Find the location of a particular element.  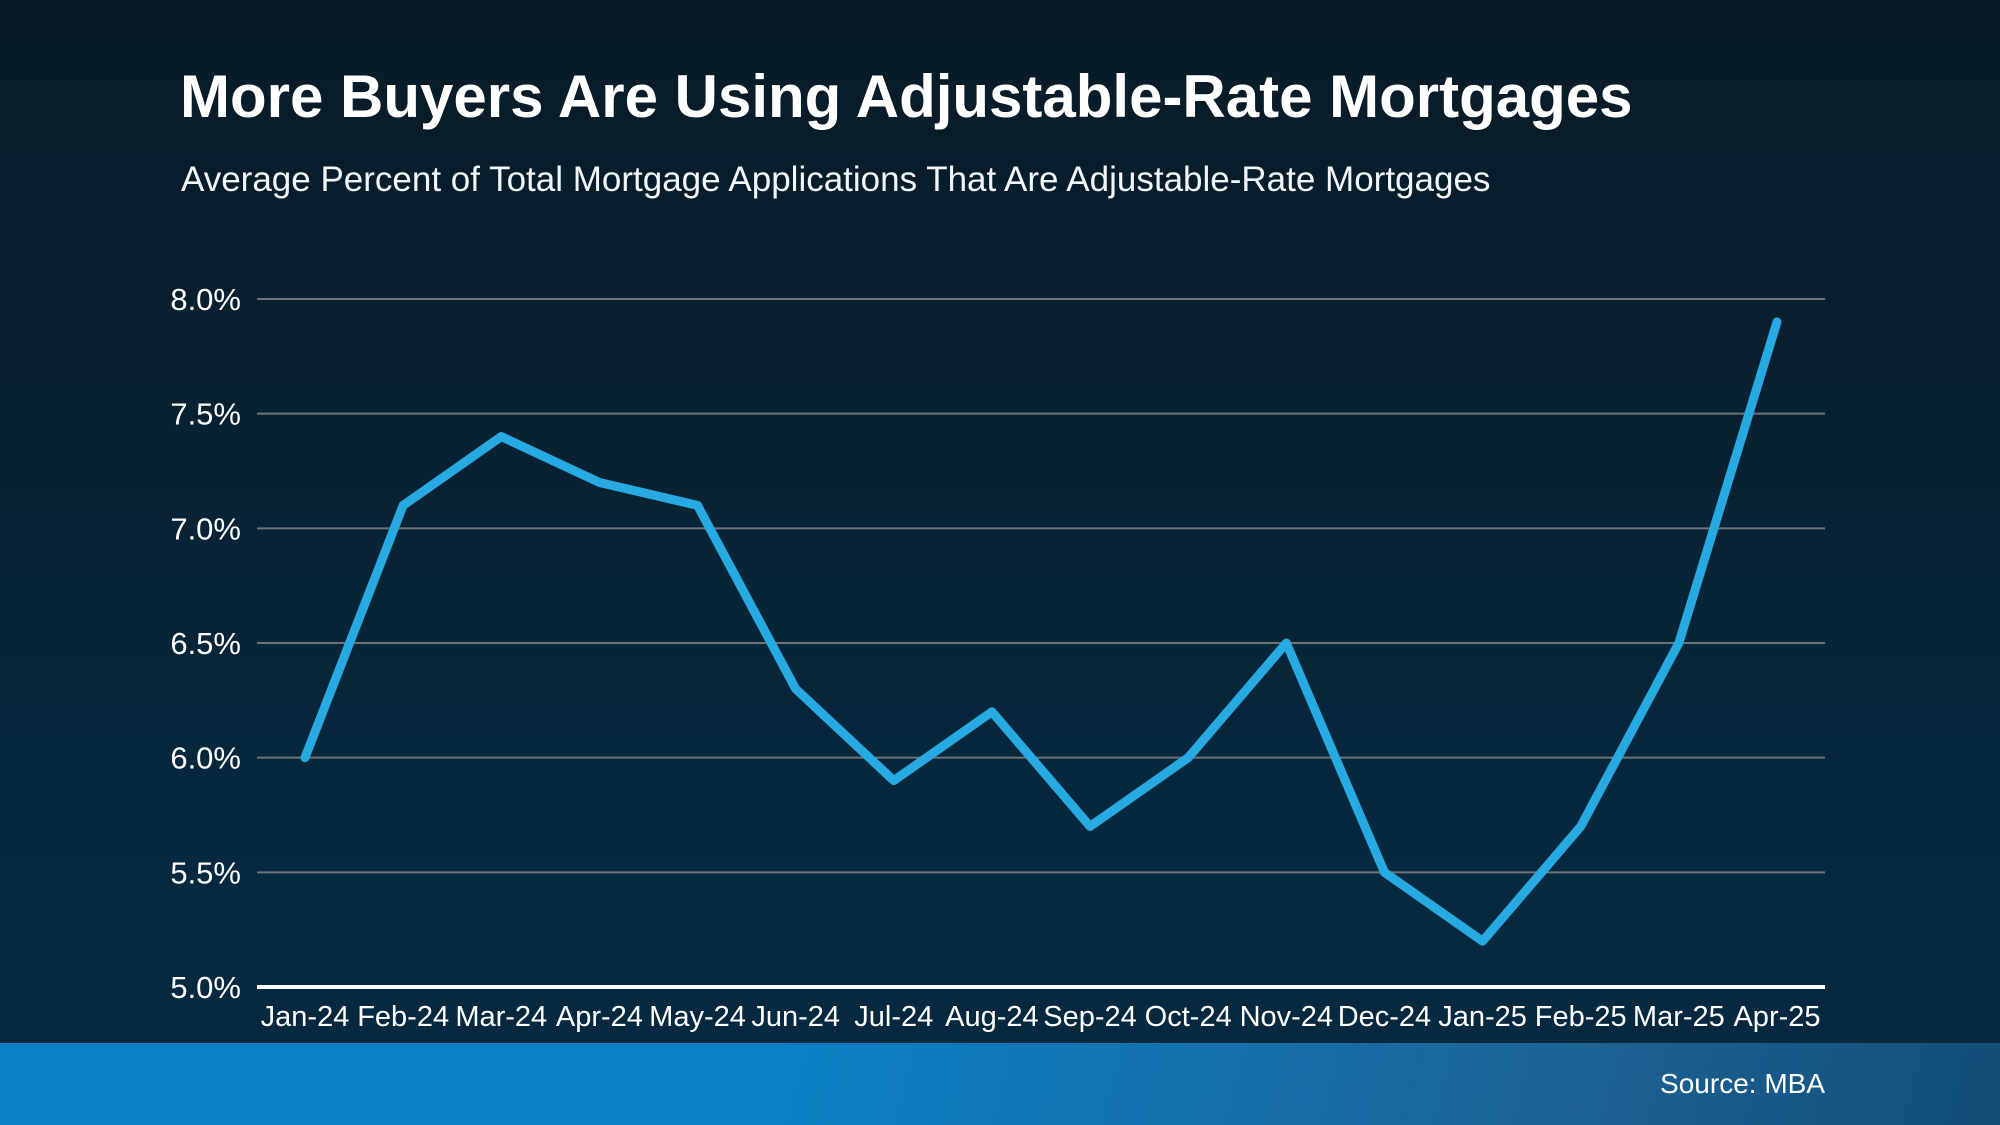

x-tick-label: Apr-24 is located at coordinates (599, 1017).